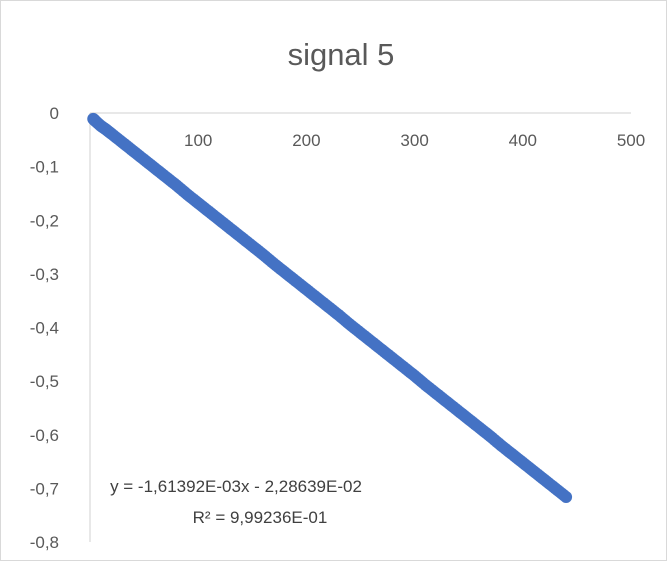  What do you see at coordinates (236, 486) in the screenshot?
I see `trendline-equation: y = -1,61392E-03x - 2,28639E-02` at bounding box center [236, 486].